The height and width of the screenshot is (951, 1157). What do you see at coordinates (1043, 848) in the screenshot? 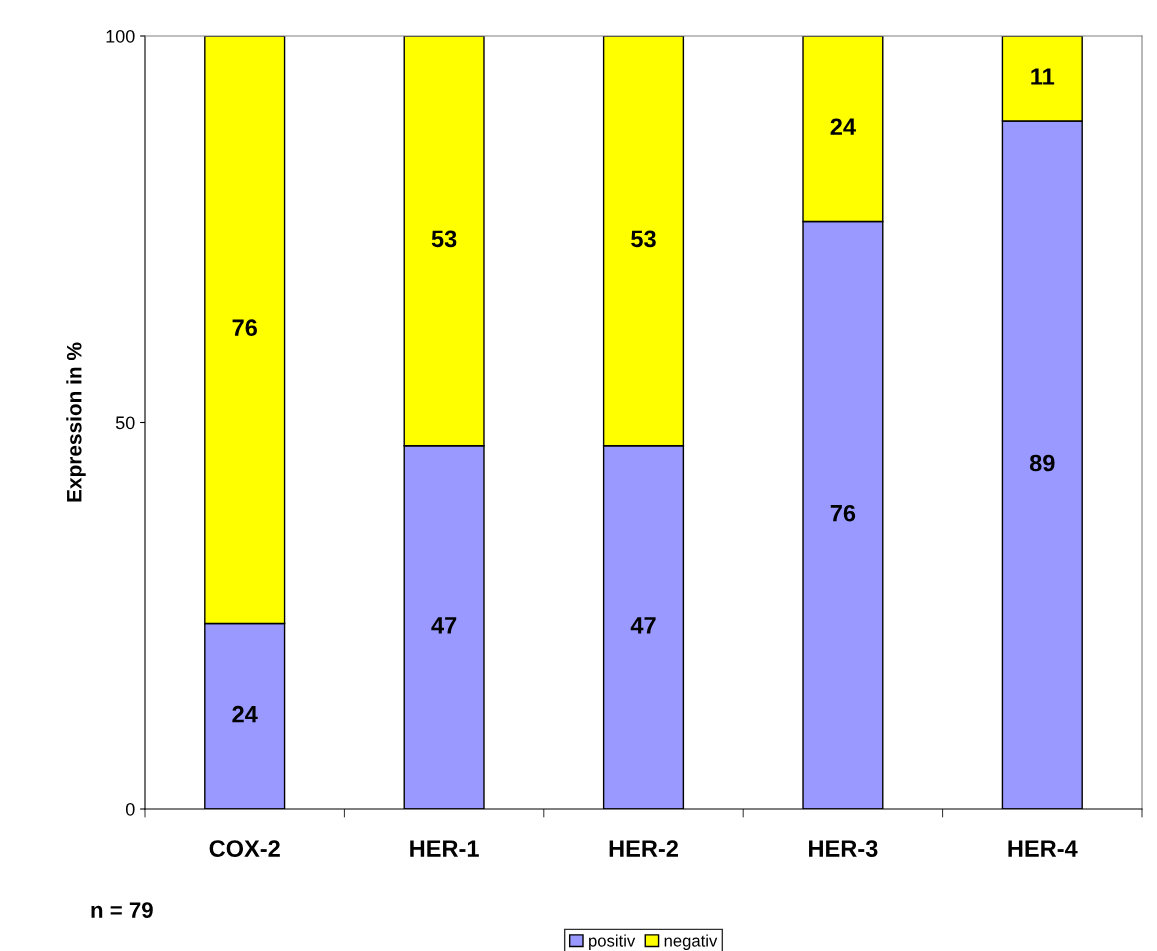
I see `x-tick-label: HER-4` at bounding box center [1043, 848].